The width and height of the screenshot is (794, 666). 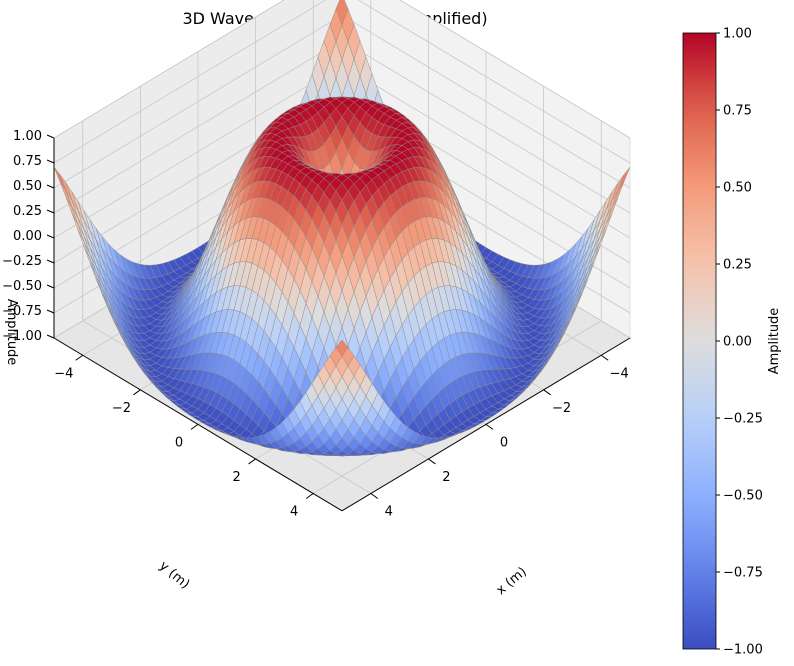 I want to click on z-tick-label: −1.00, so click(x=22, y=336).